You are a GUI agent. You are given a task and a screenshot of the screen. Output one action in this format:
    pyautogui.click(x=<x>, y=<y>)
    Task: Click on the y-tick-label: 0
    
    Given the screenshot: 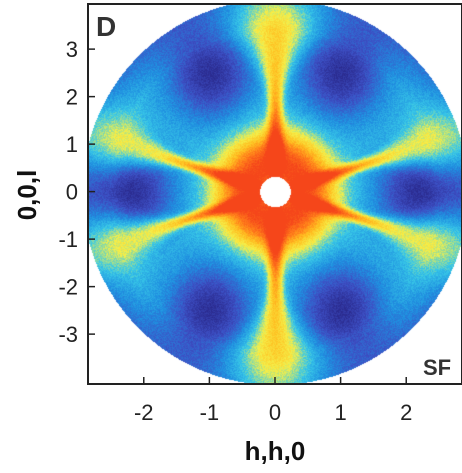 What is the action you would take?
    pyautogui.click(x=72, y=192)
    